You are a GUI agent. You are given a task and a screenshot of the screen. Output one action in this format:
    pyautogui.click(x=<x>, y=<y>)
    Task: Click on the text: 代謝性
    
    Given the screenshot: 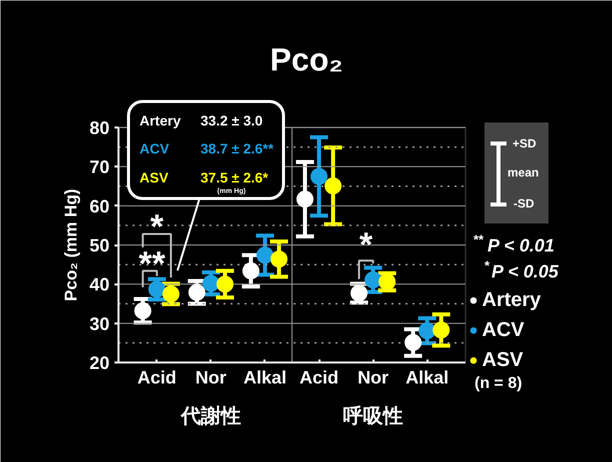 What is the action you would take?
    pyautogui.click(x=210, y=416)
    